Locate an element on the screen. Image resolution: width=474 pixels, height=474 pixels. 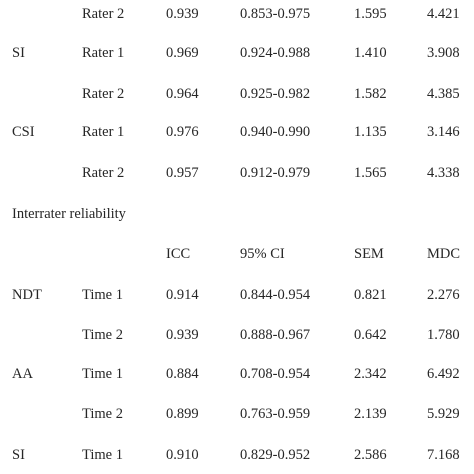
mdc-header: MDC is located at coordinates (444, 254).